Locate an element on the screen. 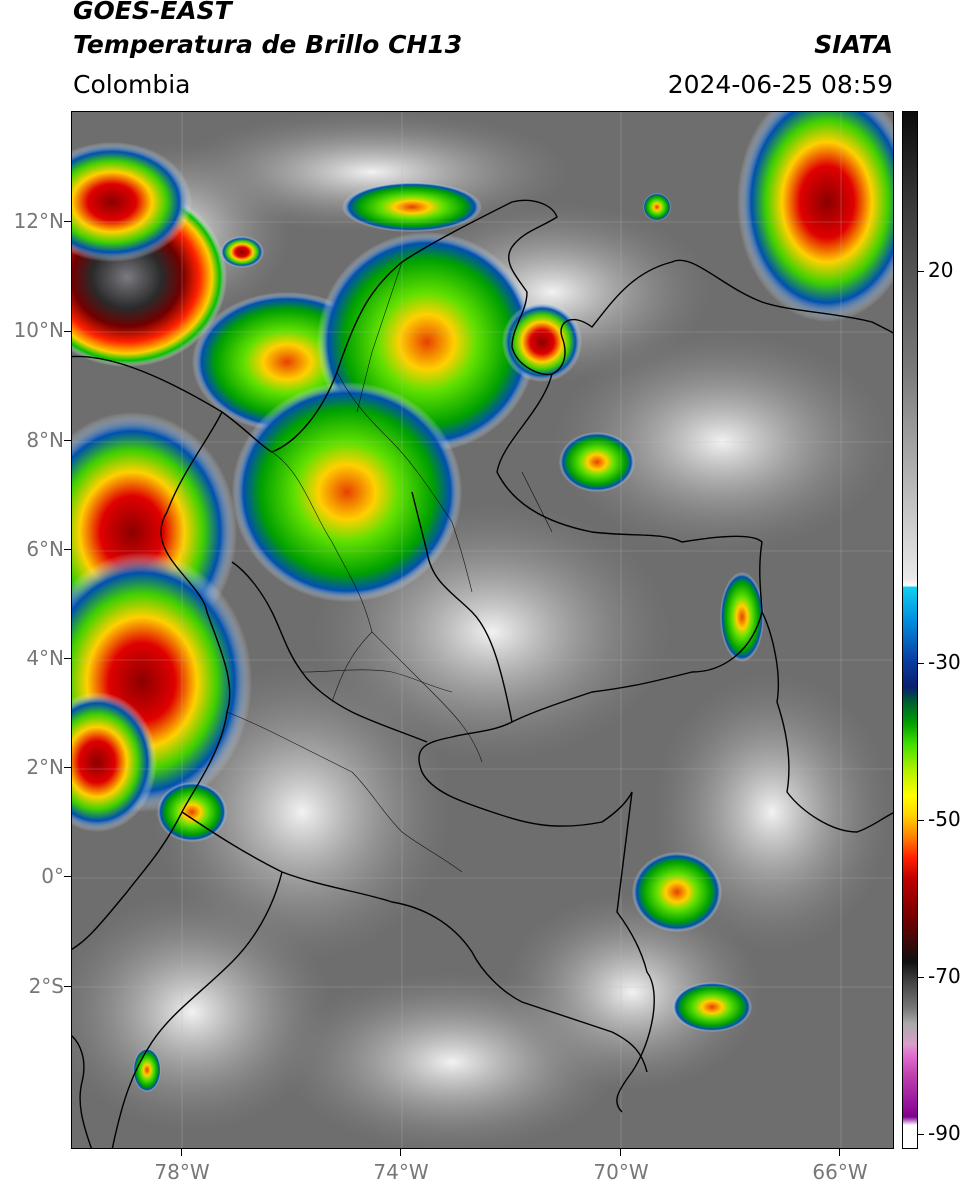 Image resolution: width=966 pixels, height=1190 pixels. temperature-colorbar is located at coordinates (910, 630).